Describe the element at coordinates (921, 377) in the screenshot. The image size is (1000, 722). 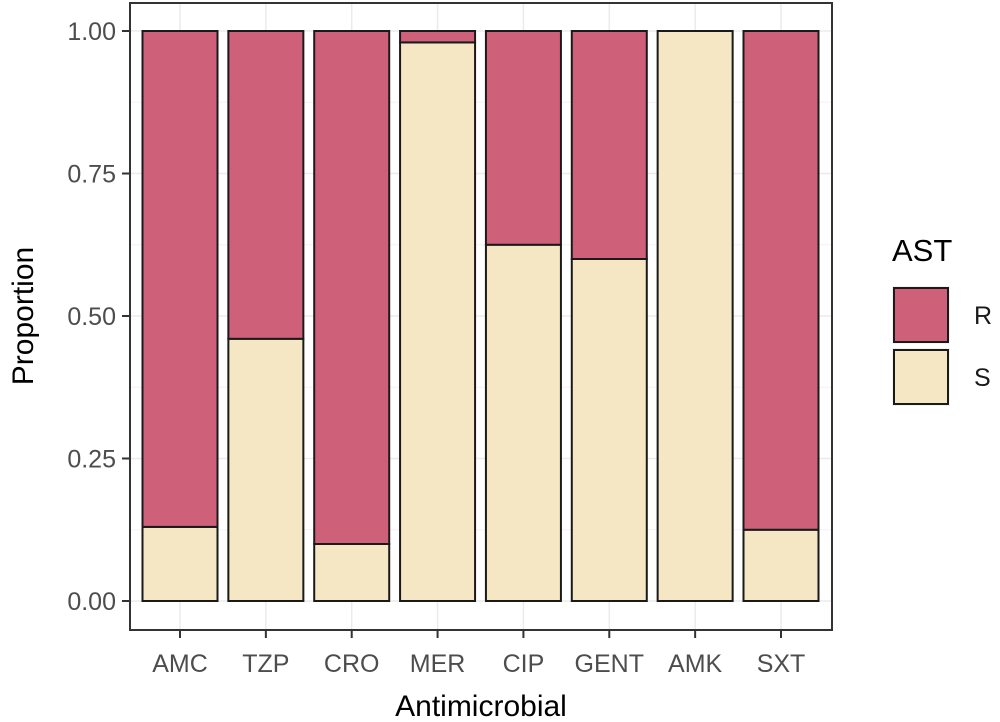
I see `legend-key-s` at that location.